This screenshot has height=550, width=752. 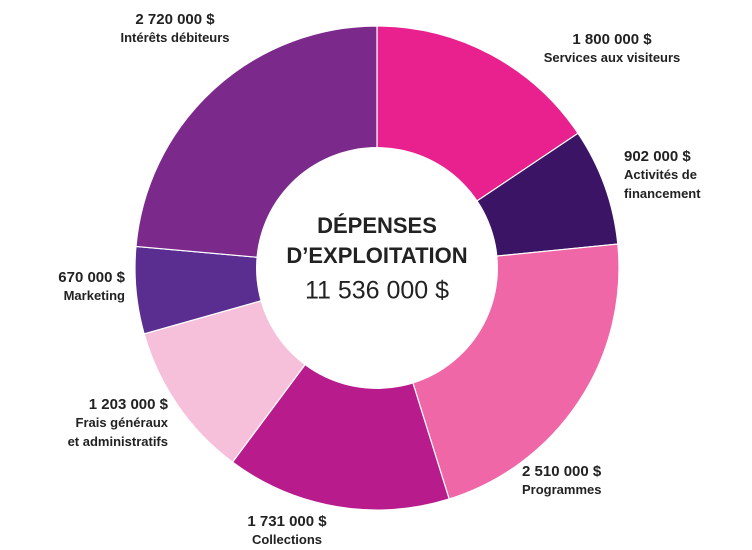 I want to click on category-label: Marketing, so click(x=94, y=295).